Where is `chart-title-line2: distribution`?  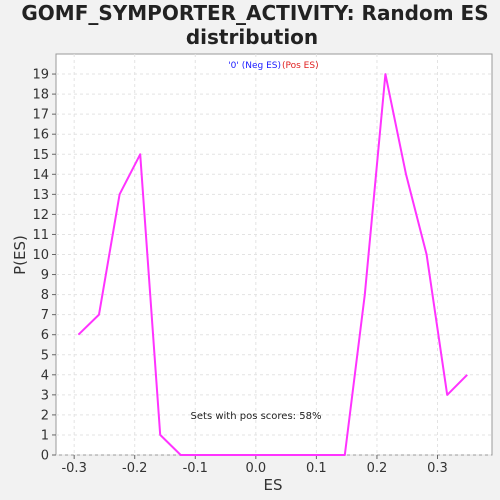 chart-title-line2: distribution is located at coordinates (252, 37).